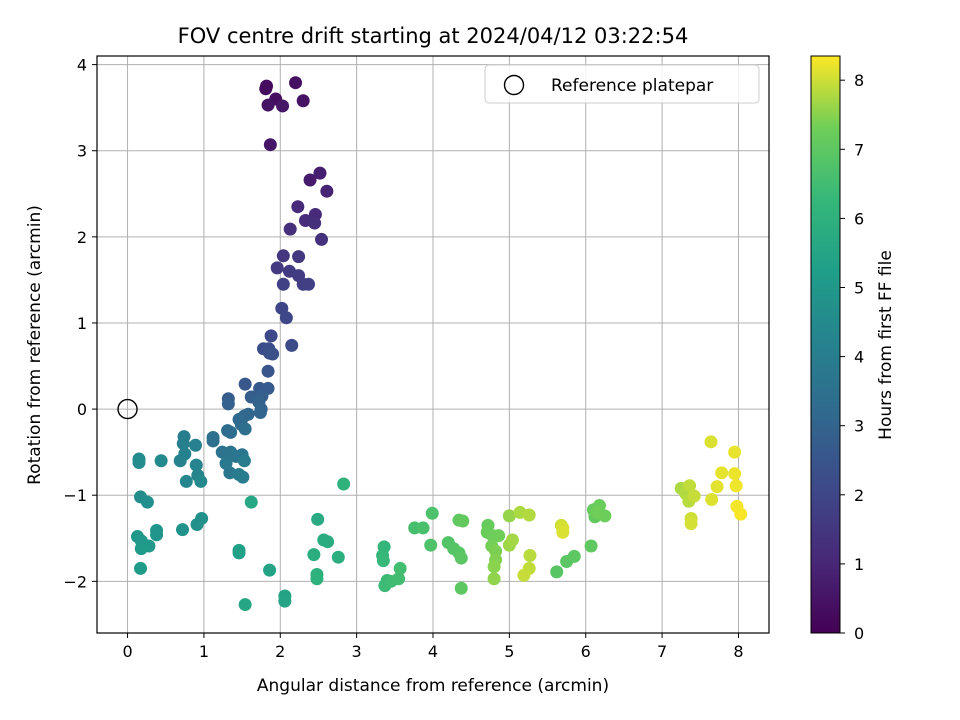 The image size is (960, 720). What do you see at coordinates (82, 65) in the screenshot?
I see `y-tick-label: 4` at bounding box center [82, 65].